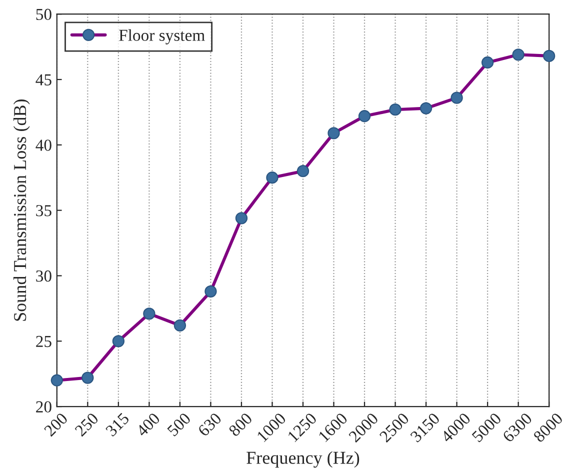 This screenshot has height=470, width=569. Describe the element at coordinates (179, 424) in the screenshot. I see `x-tick-label: 500` at that location.